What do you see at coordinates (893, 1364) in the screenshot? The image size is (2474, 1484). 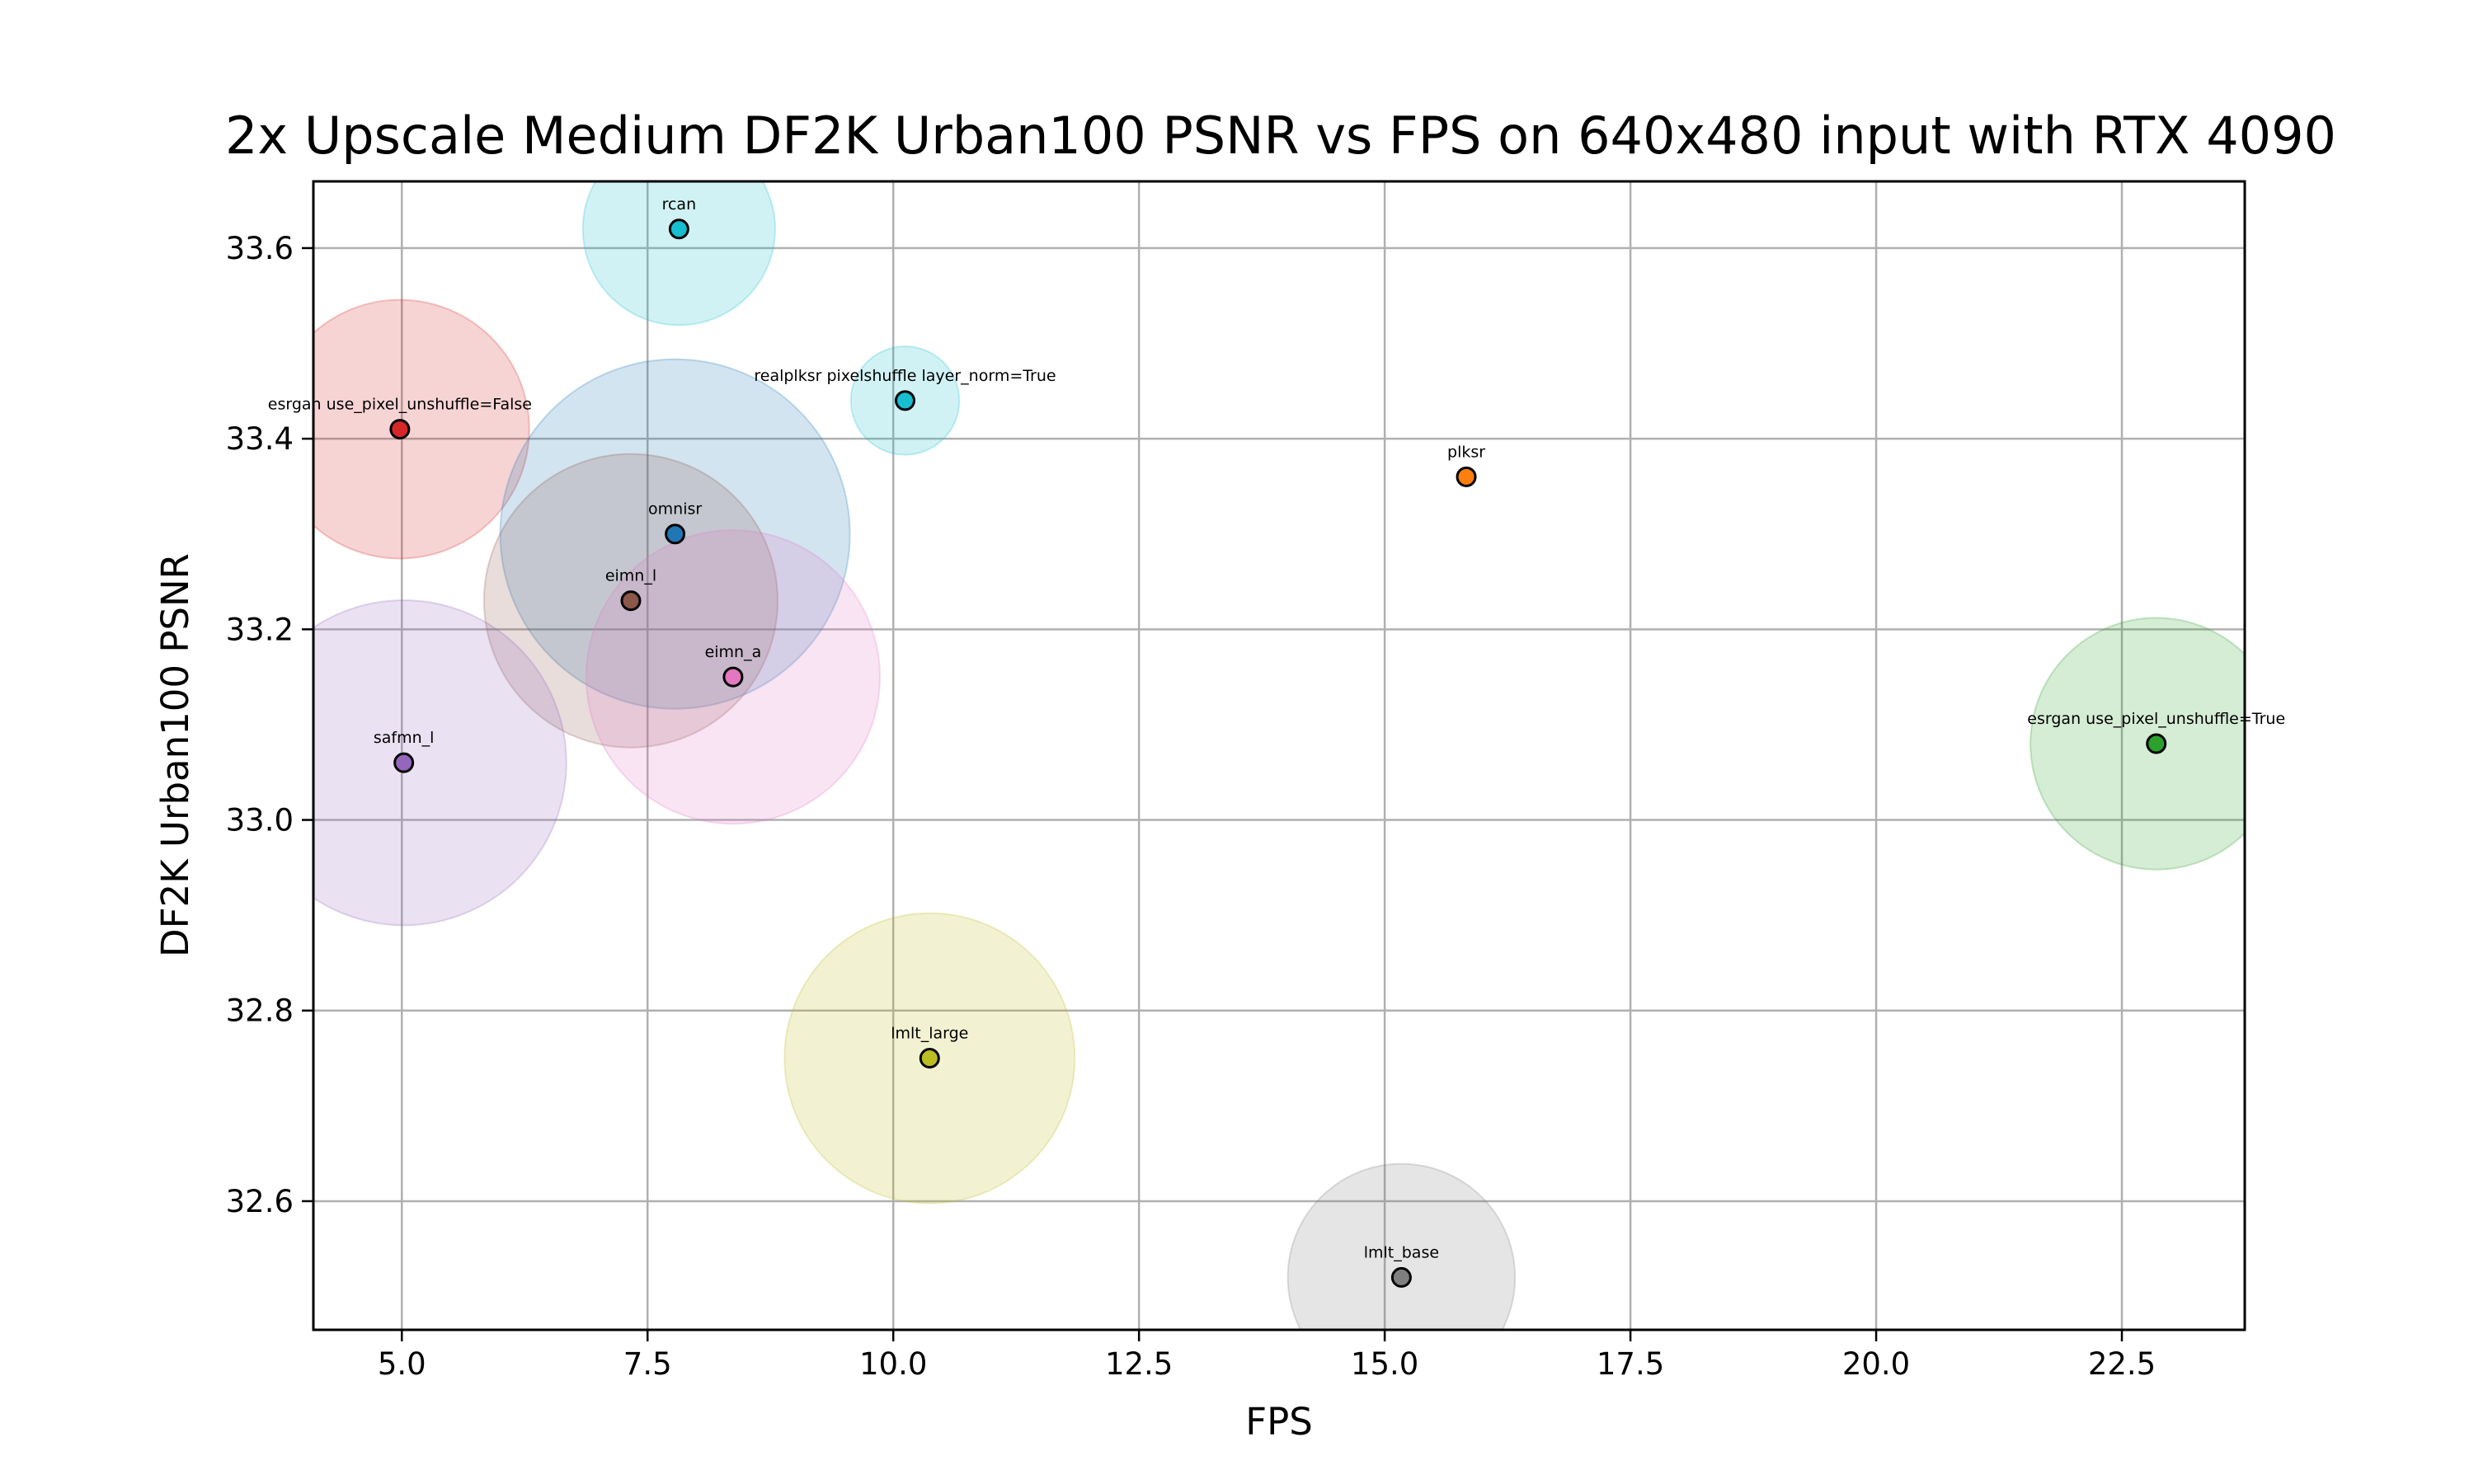 I see `x-tick-label: 10.0` at bounding box center [893, 1364].